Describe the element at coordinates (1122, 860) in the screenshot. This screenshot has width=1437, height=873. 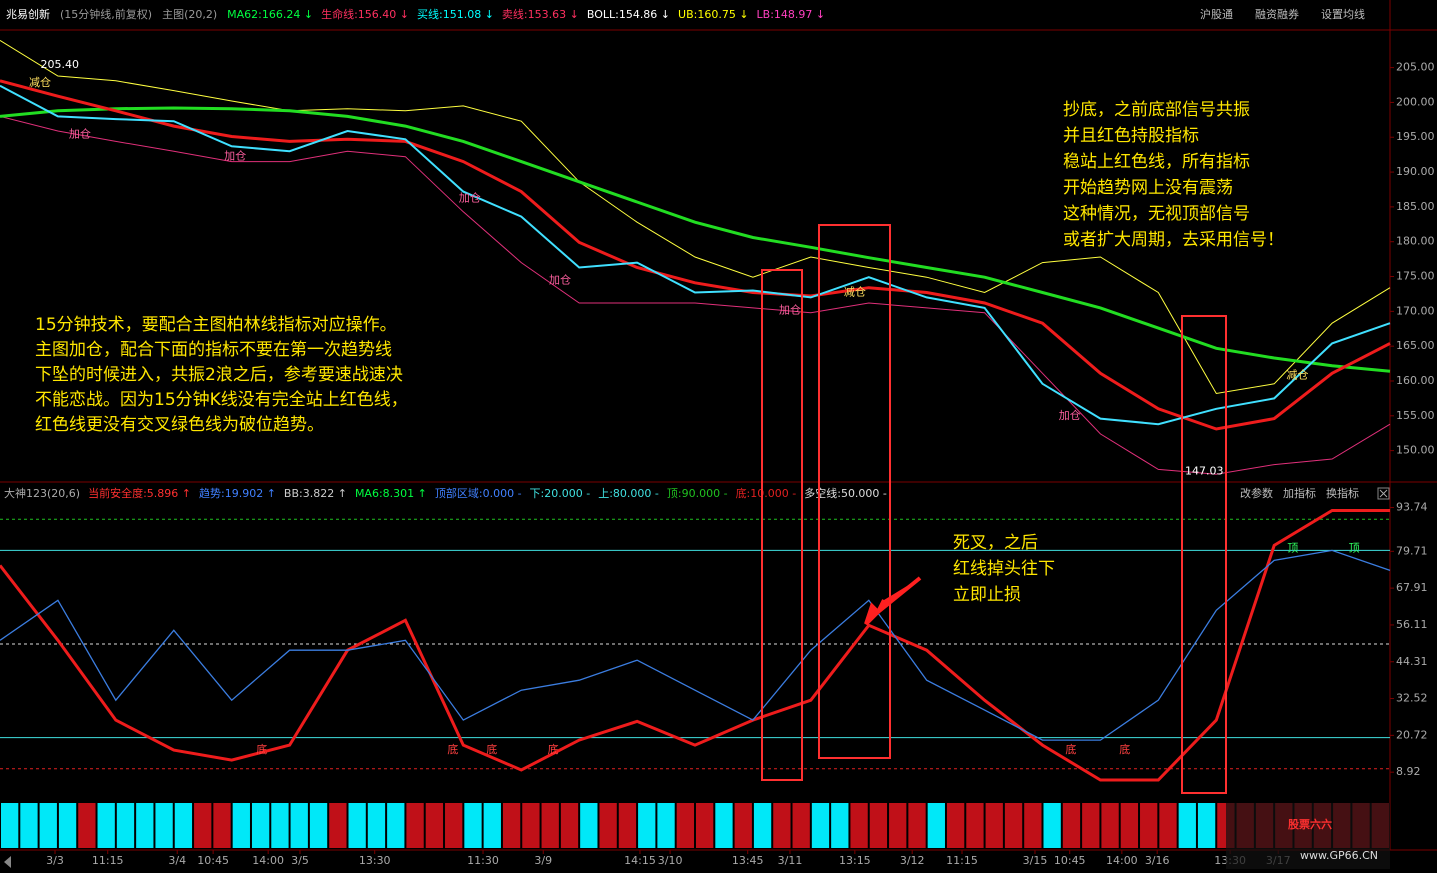
I see `x-tick-label: 14:00` at that location.